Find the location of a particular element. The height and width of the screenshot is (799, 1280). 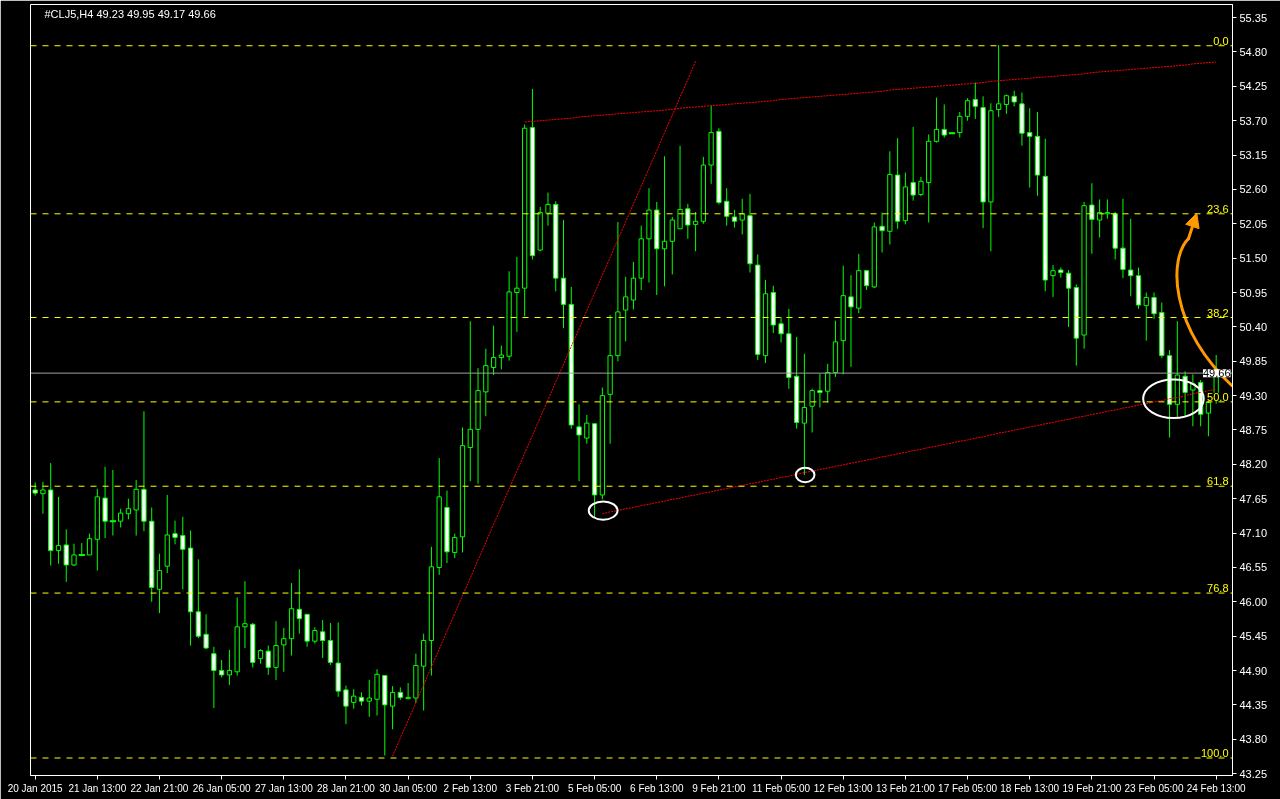

y-tick-label: 52.05 is located at coordinates (1253, 223).